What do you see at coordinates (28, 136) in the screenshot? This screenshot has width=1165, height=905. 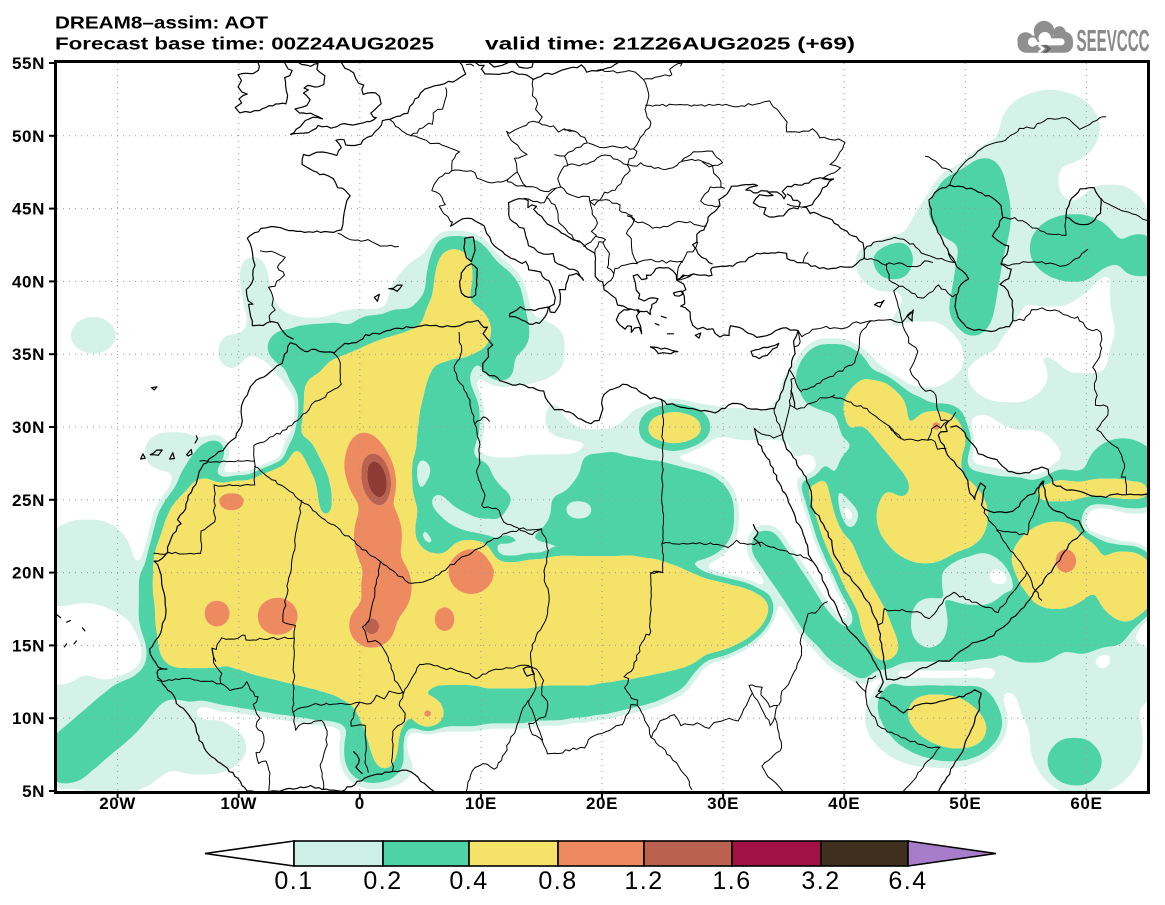 I see `svg-text: 50N` at bounding box center [28, 136].